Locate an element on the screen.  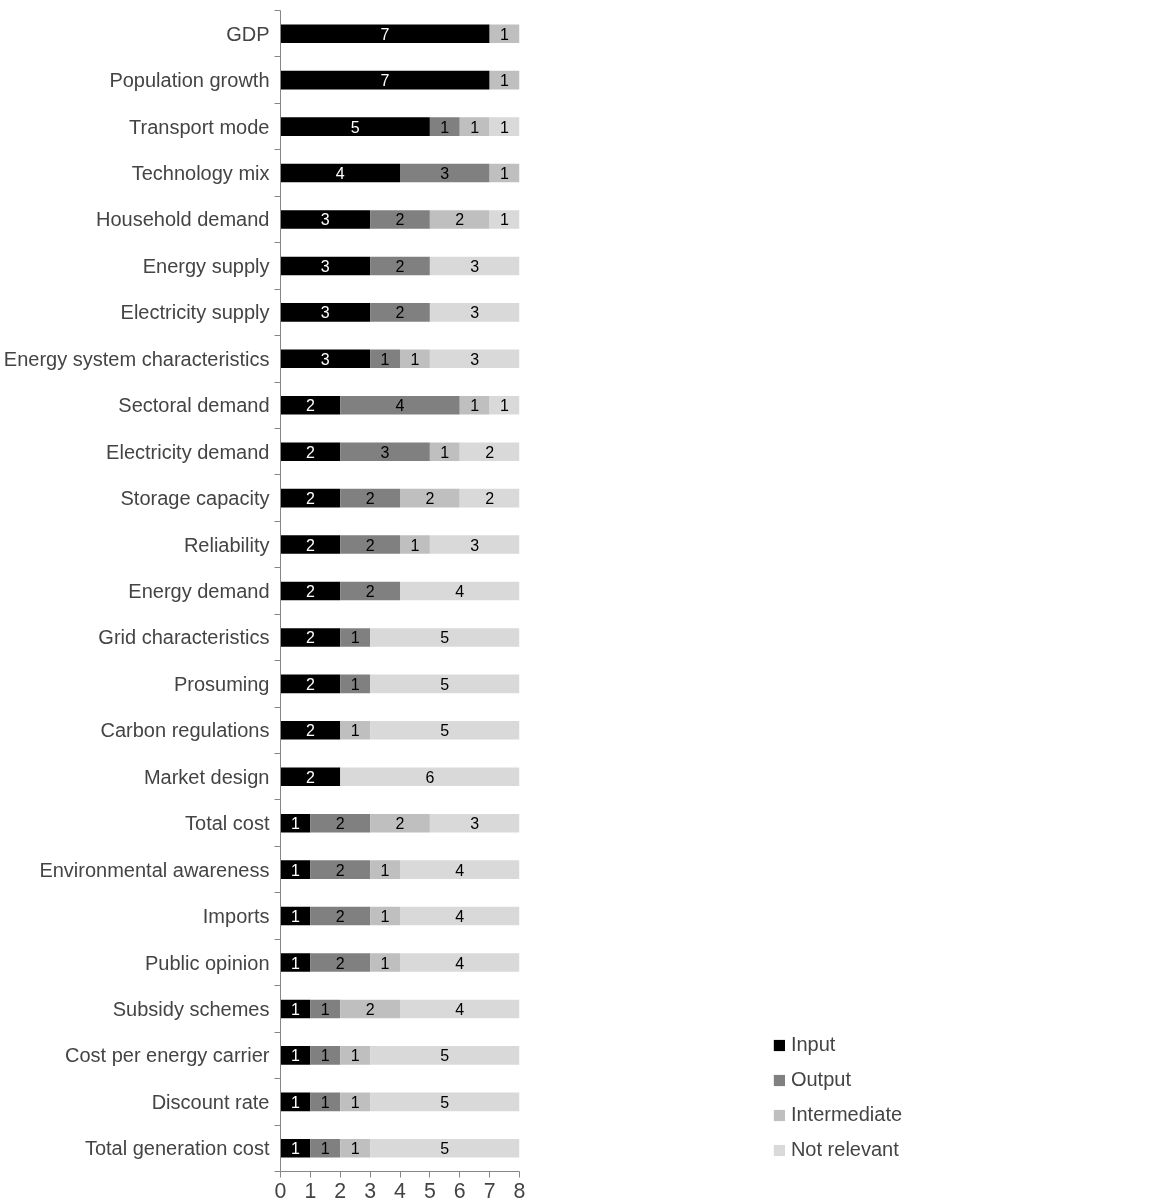
y-tick-label: Market design is located at coordinates (206, 776).